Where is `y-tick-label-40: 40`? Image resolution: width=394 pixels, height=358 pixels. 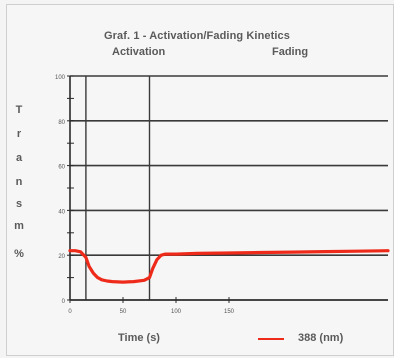 y-tick-label-40: 40 is located at coordinates (61, 212).